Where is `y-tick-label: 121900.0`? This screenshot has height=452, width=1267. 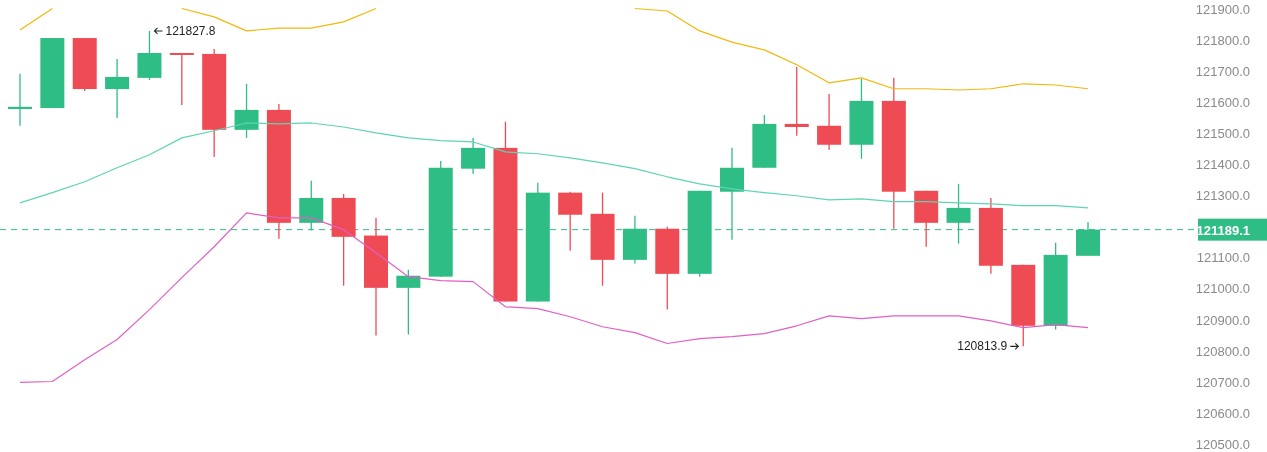 y-tick-label: 121900.0 is located at coordinates (1222, 9).